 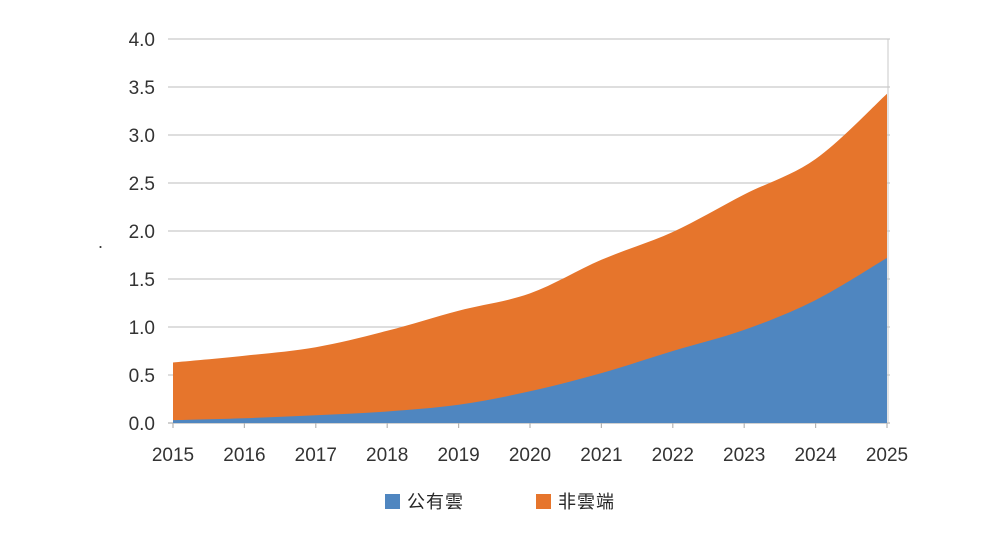 What do you see at coordinates (601, 455) in the screenshot?
I see `x-tick-label: 2021` at bounding box center [601, 455].